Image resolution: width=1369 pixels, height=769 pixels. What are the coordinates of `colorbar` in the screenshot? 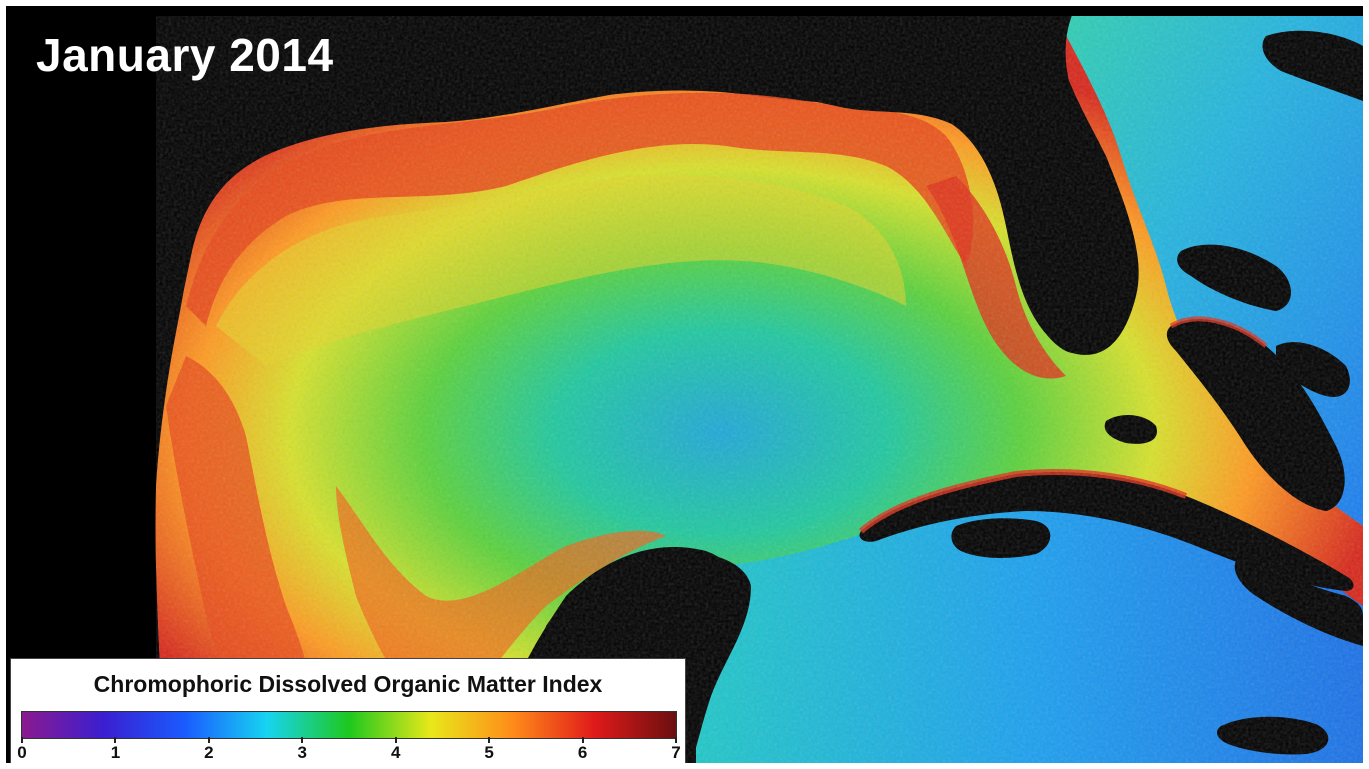 It's located at (349, 725).